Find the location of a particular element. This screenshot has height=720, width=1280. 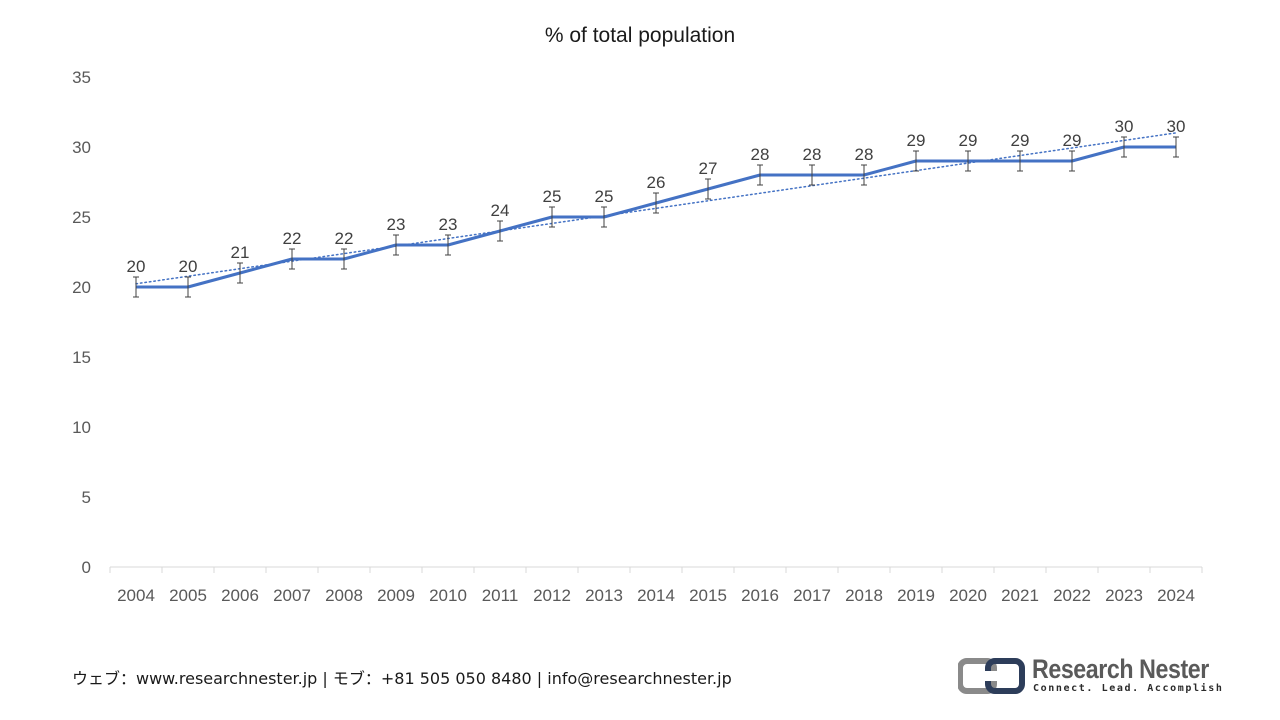

axes is located at coordinates (656, 569).